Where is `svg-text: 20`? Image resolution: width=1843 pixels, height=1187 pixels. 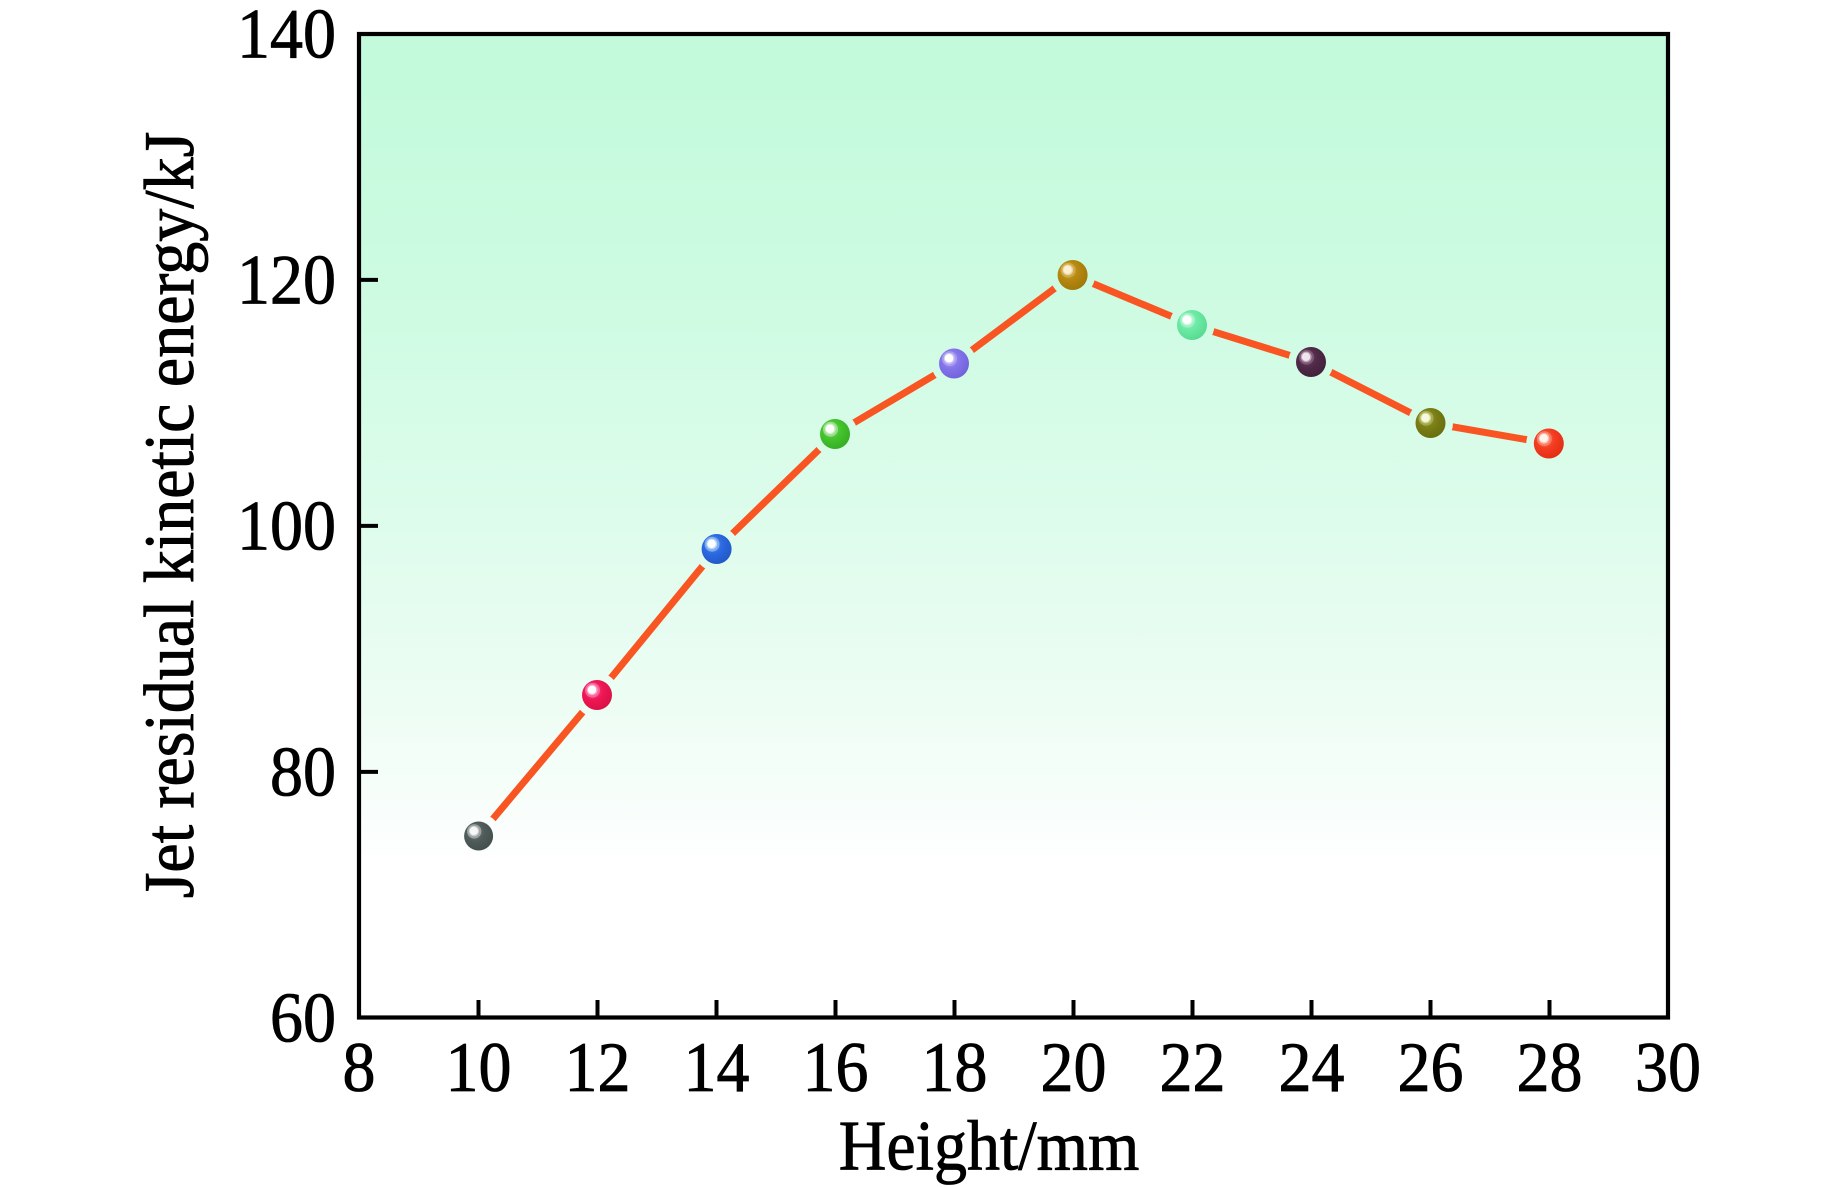 svg-text: 20 is located at coordinates (1074, 1067).